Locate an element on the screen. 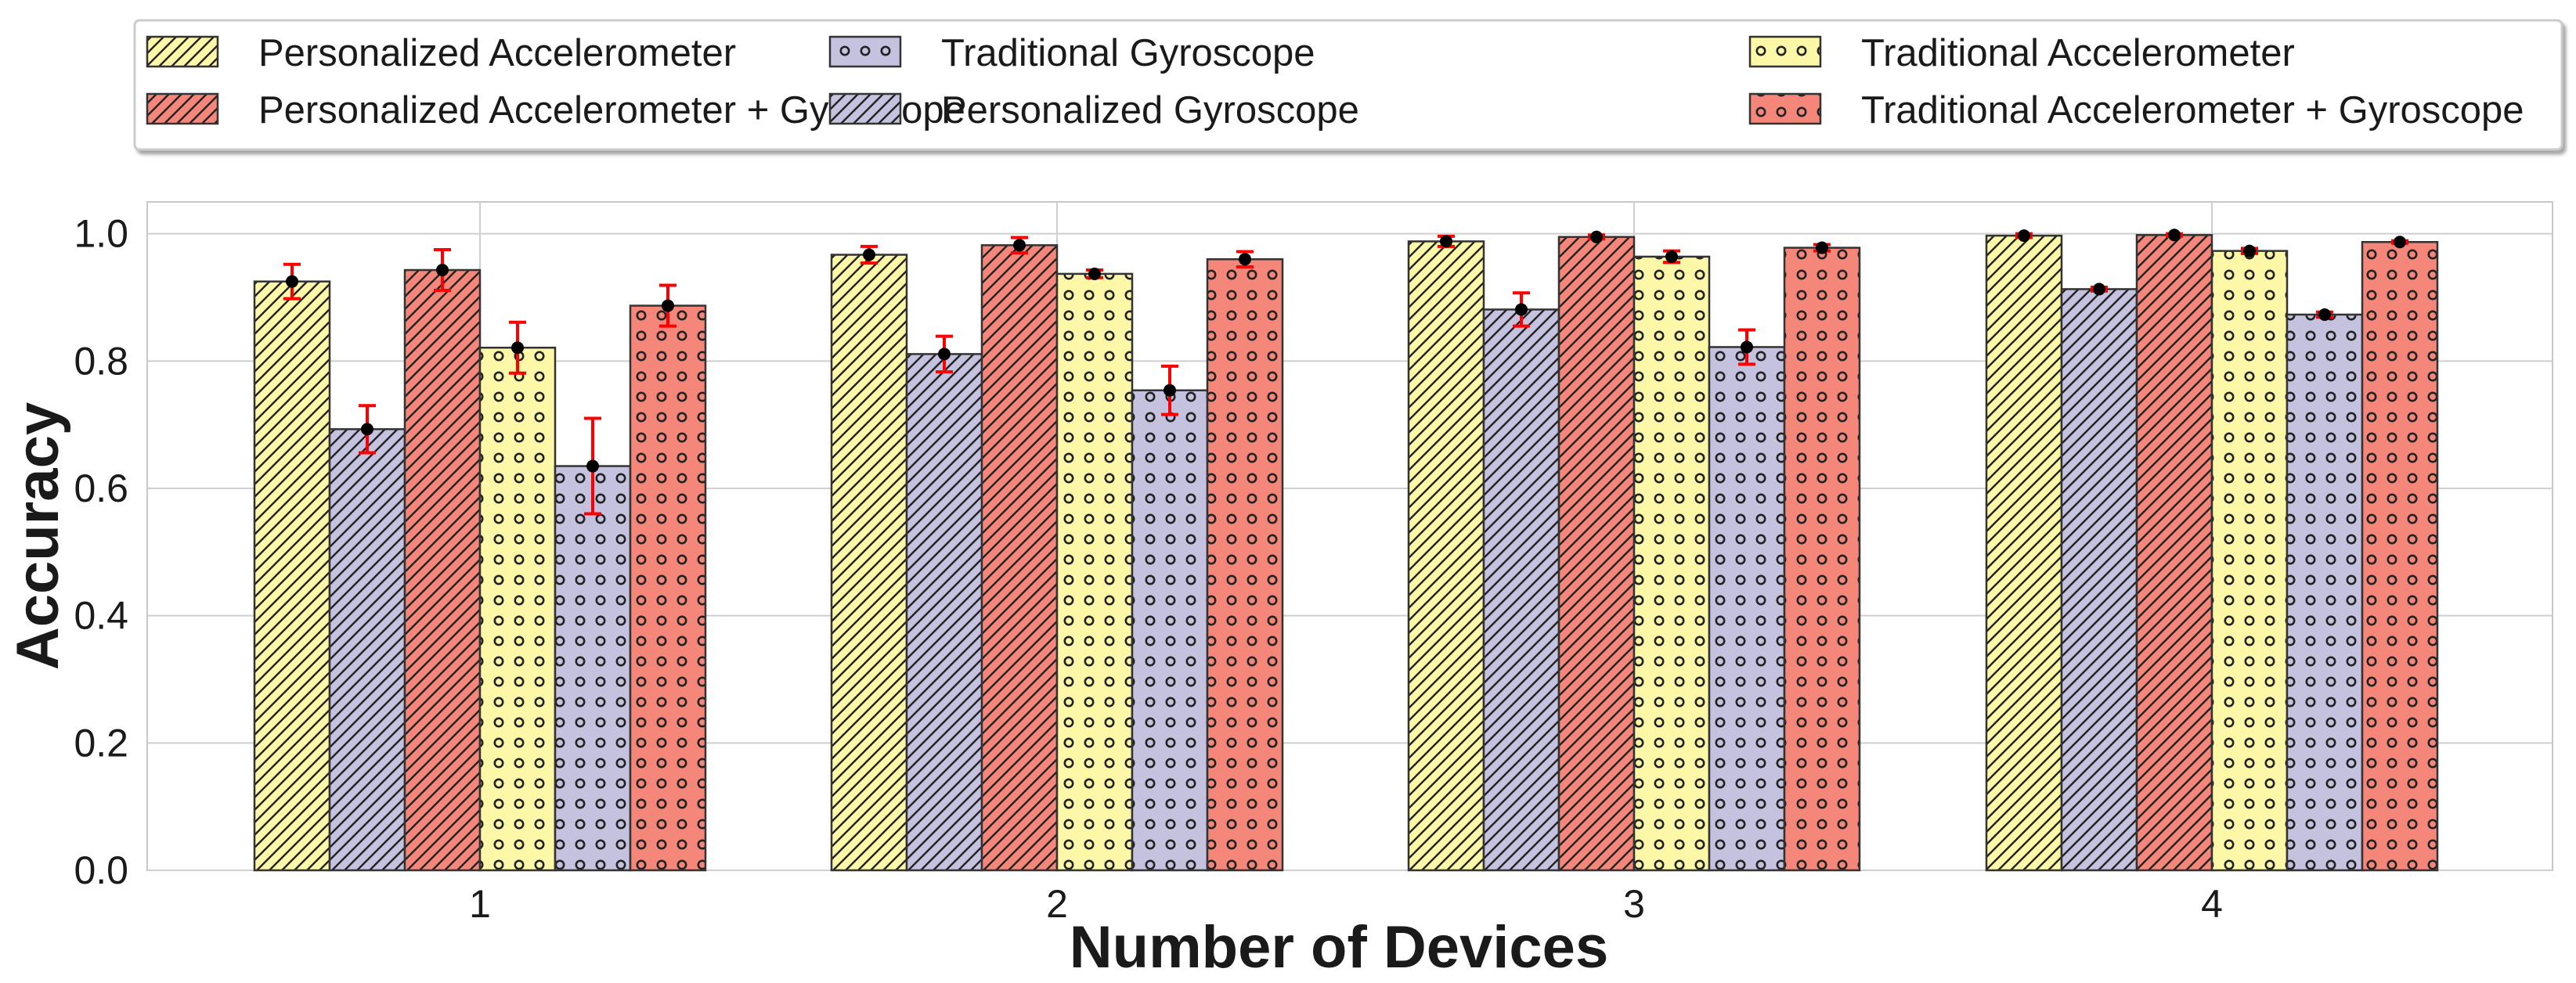 This screenshot has width=2576, height=983. legend-item: Personalized Accelerometer is located at coordinates (441, 53).